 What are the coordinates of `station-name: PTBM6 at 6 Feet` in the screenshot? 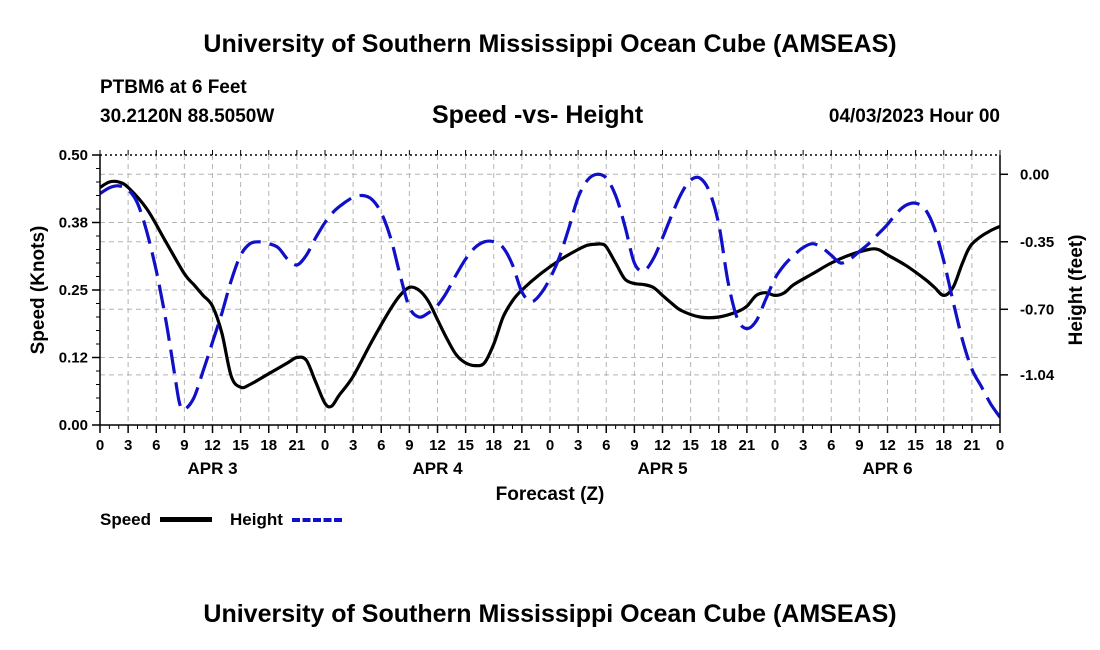 It's located at (173, 87).